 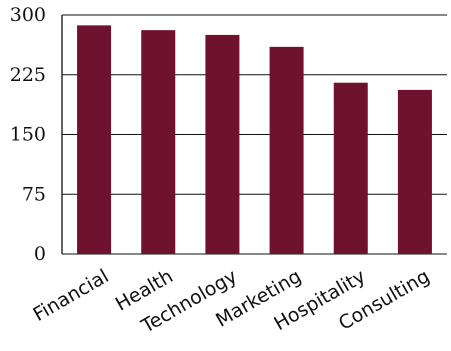 I want to click on y-tick-labels: 0 75 150 225 300, so click(x=28, y=134).